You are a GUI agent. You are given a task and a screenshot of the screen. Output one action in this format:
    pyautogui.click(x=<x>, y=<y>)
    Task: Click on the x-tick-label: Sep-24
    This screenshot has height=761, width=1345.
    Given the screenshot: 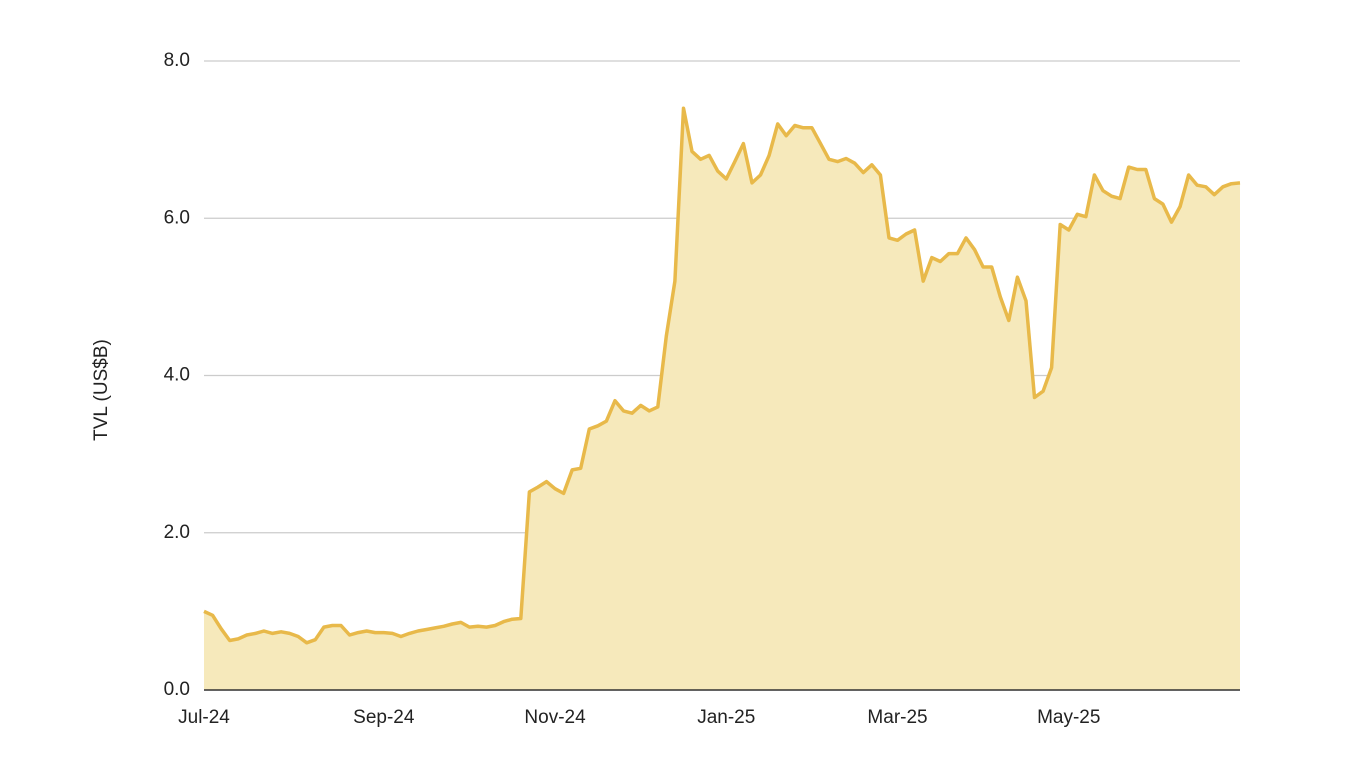 What is the action you would take?
    pyautogui.click(x=384, y=717)
    